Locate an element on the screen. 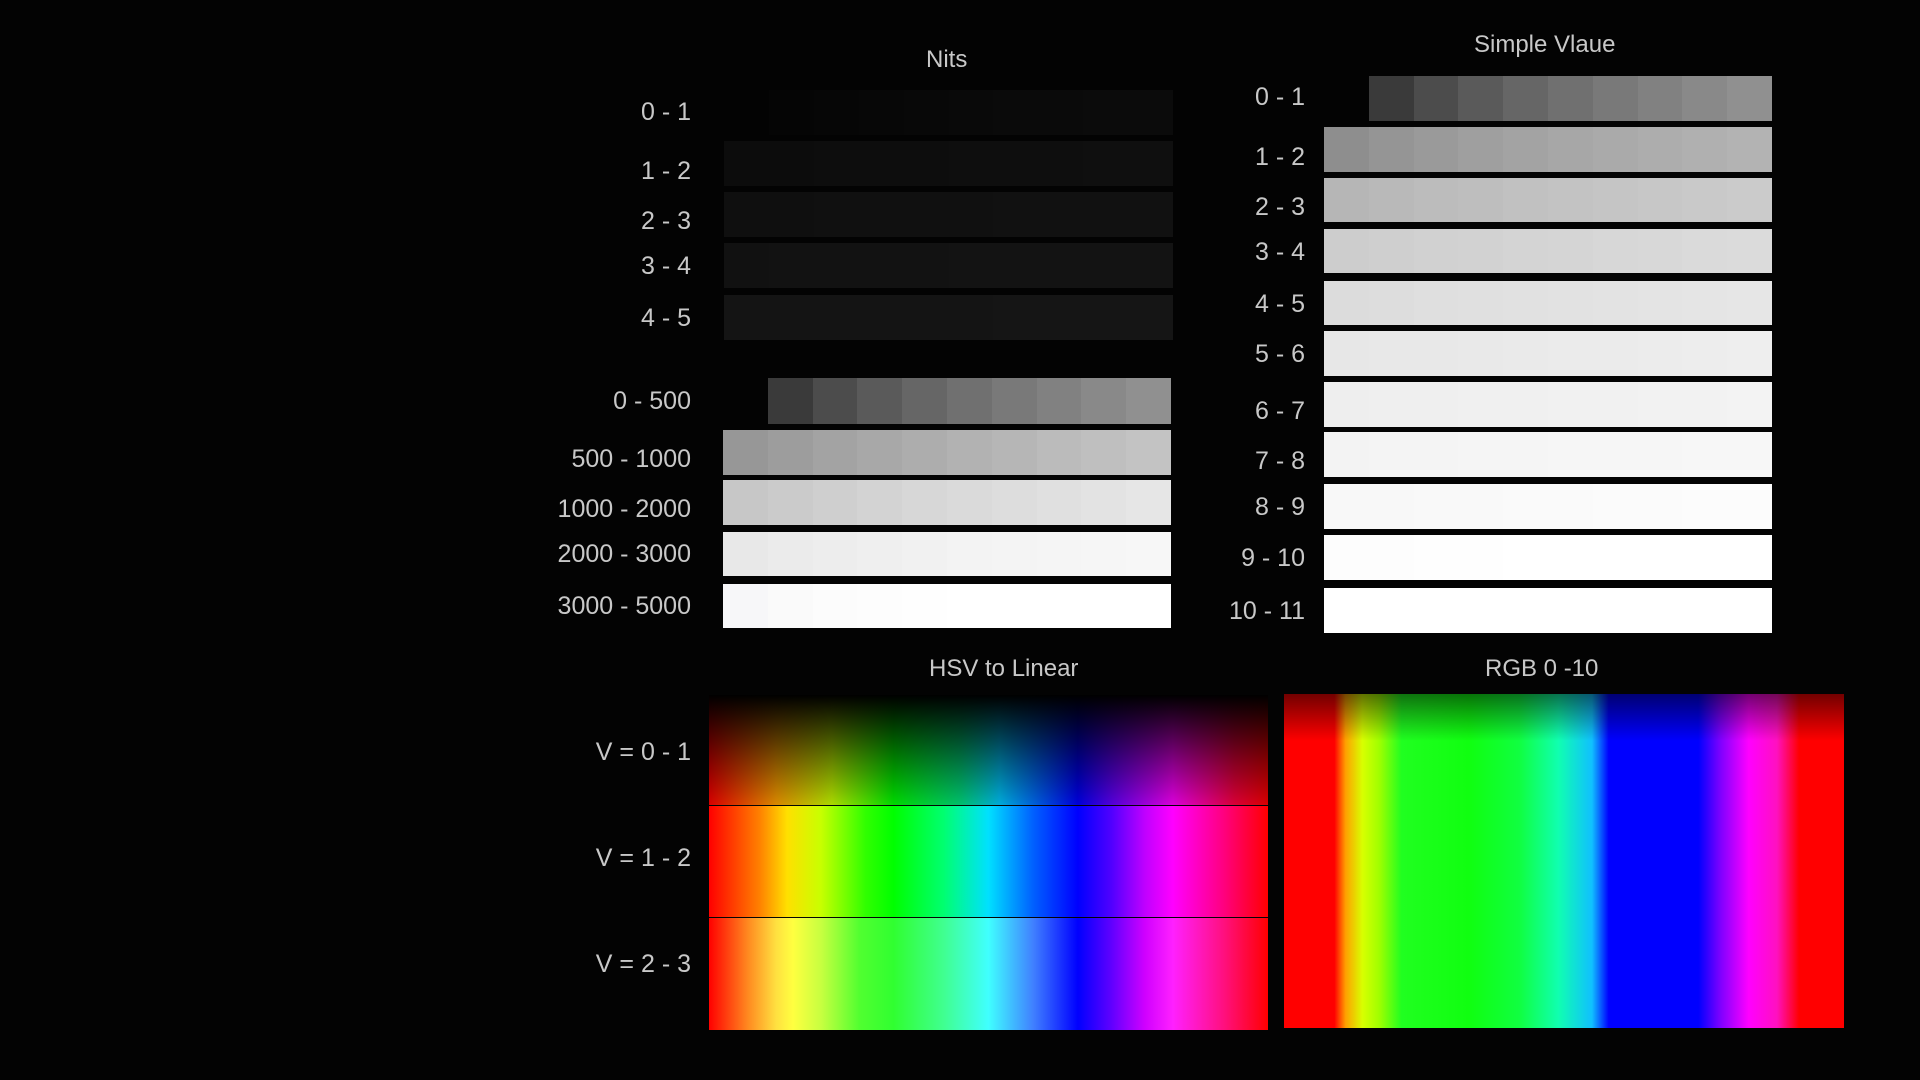  simple-value-row-label: 7 - 8 is located at coordinates (1279, 461).